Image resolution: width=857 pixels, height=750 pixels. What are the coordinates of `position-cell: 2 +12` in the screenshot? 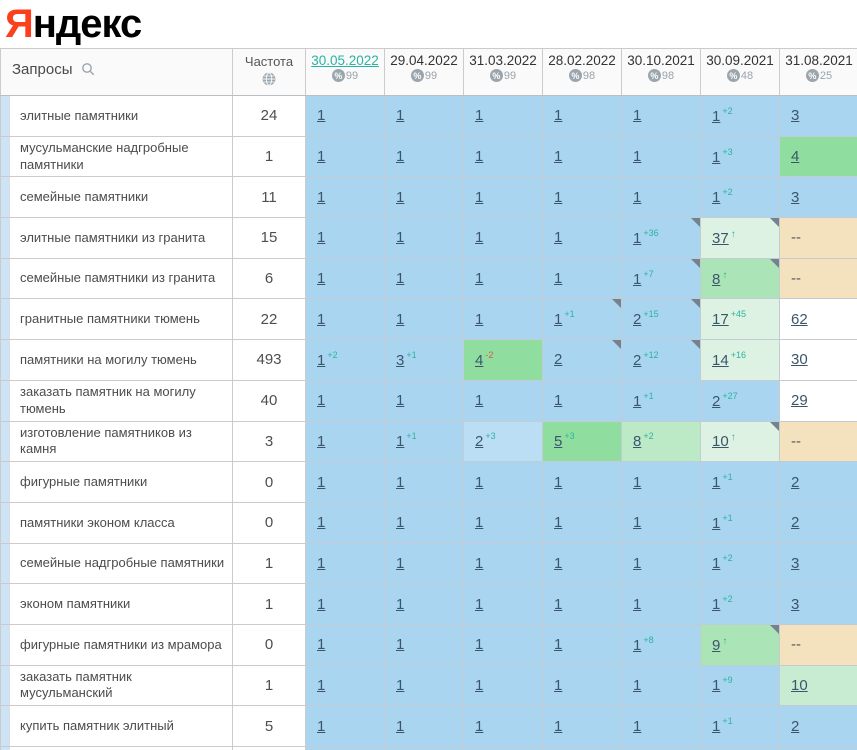 It's located at (661, 360).